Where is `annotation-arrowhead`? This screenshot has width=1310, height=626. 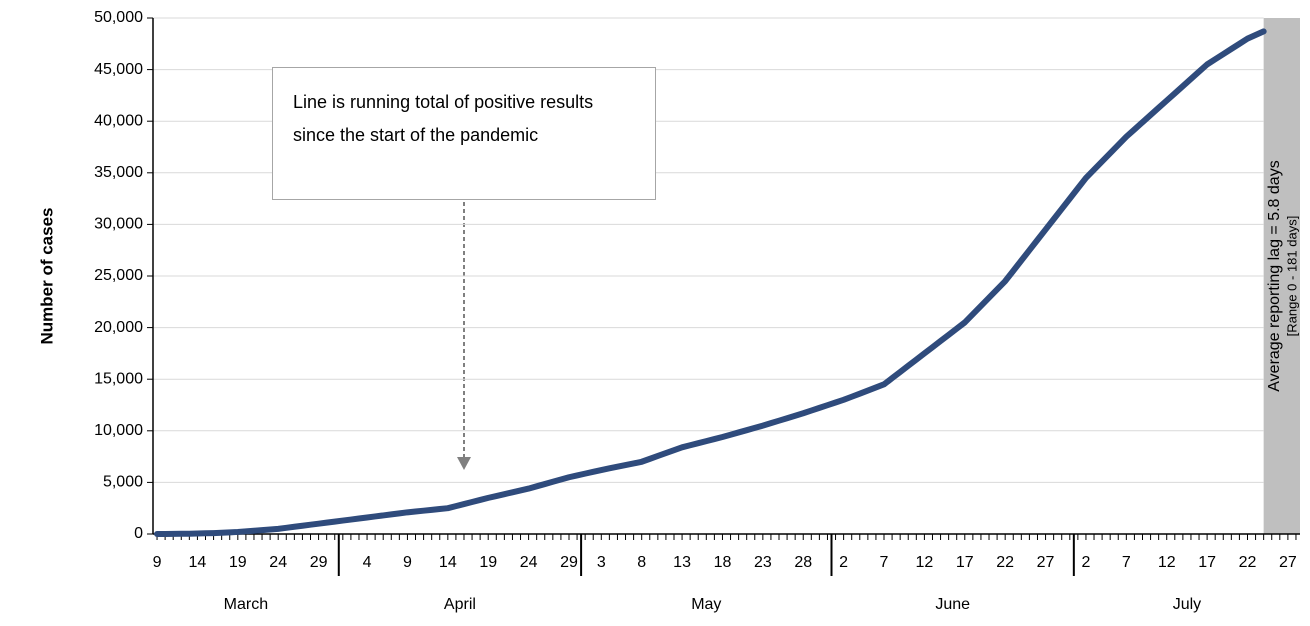
annotation-arrowhead is located at coordinates (464, 463).